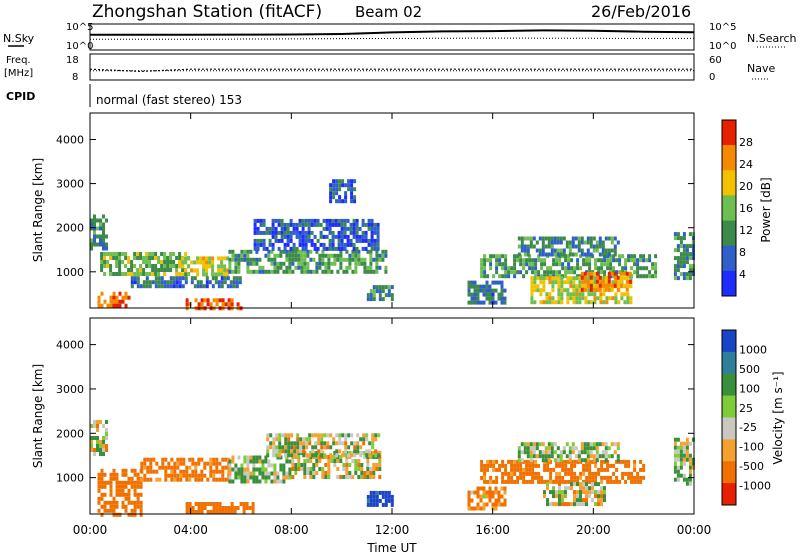  I want to click on x-tick-label: 08:00, so click(291, 530).